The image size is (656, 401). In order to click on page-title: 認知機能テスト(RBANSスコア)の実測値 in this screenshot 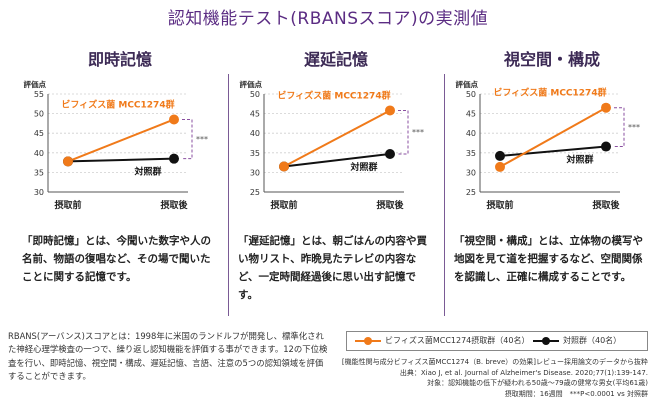, I will do `click(328, 19)`.